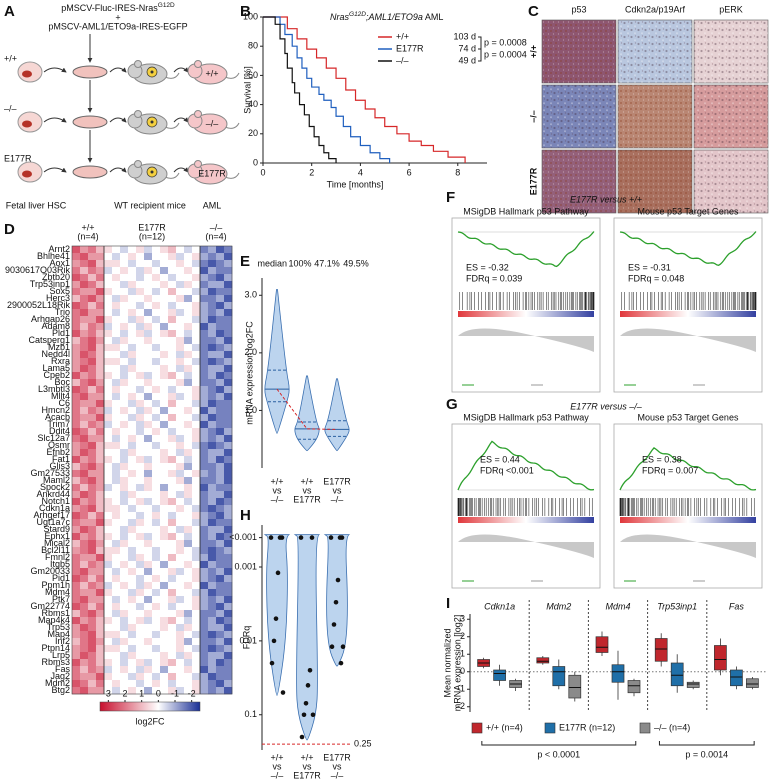 The width and height of the screenshot is (770, 782). What do you see at coordinates (299, 263) in the screenshot?
I see `median-percent: 100%` at bounding box center [299, 263].